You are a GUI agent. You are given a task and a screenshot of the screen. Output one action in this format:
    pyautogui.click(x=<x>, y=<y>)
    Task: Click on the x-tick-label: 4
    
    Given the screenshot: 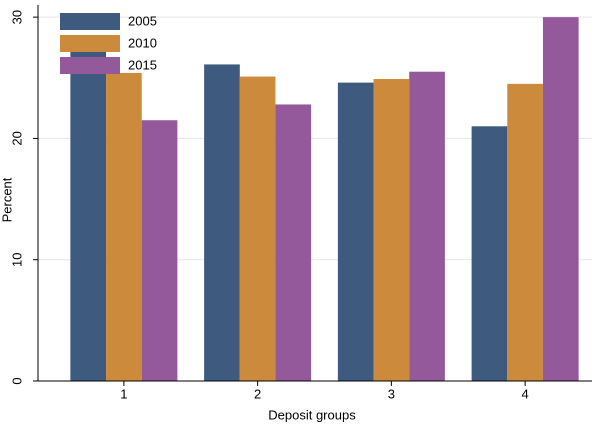 What is the action you would take?
    pyautogui.click(x=525, y=393)
    